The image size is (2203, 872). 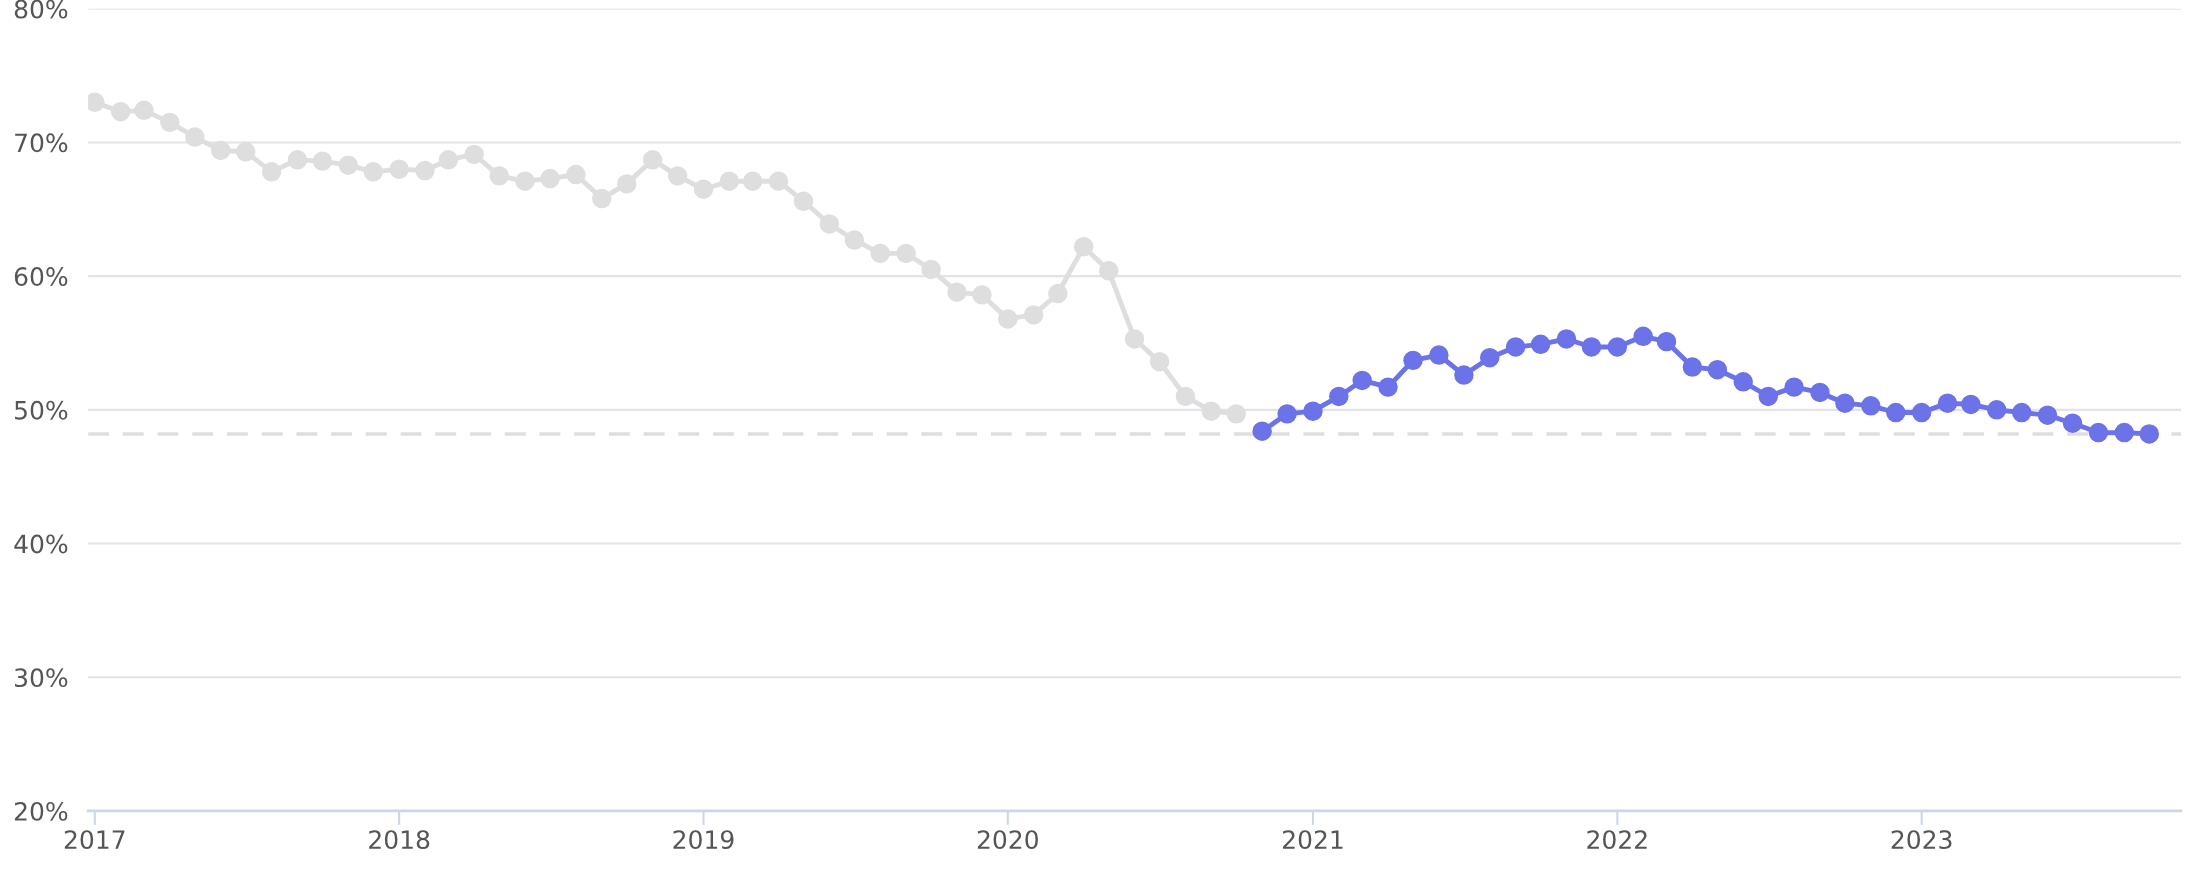 I want to click on x-tick-label: 2023, so click(x=1921, y=840).